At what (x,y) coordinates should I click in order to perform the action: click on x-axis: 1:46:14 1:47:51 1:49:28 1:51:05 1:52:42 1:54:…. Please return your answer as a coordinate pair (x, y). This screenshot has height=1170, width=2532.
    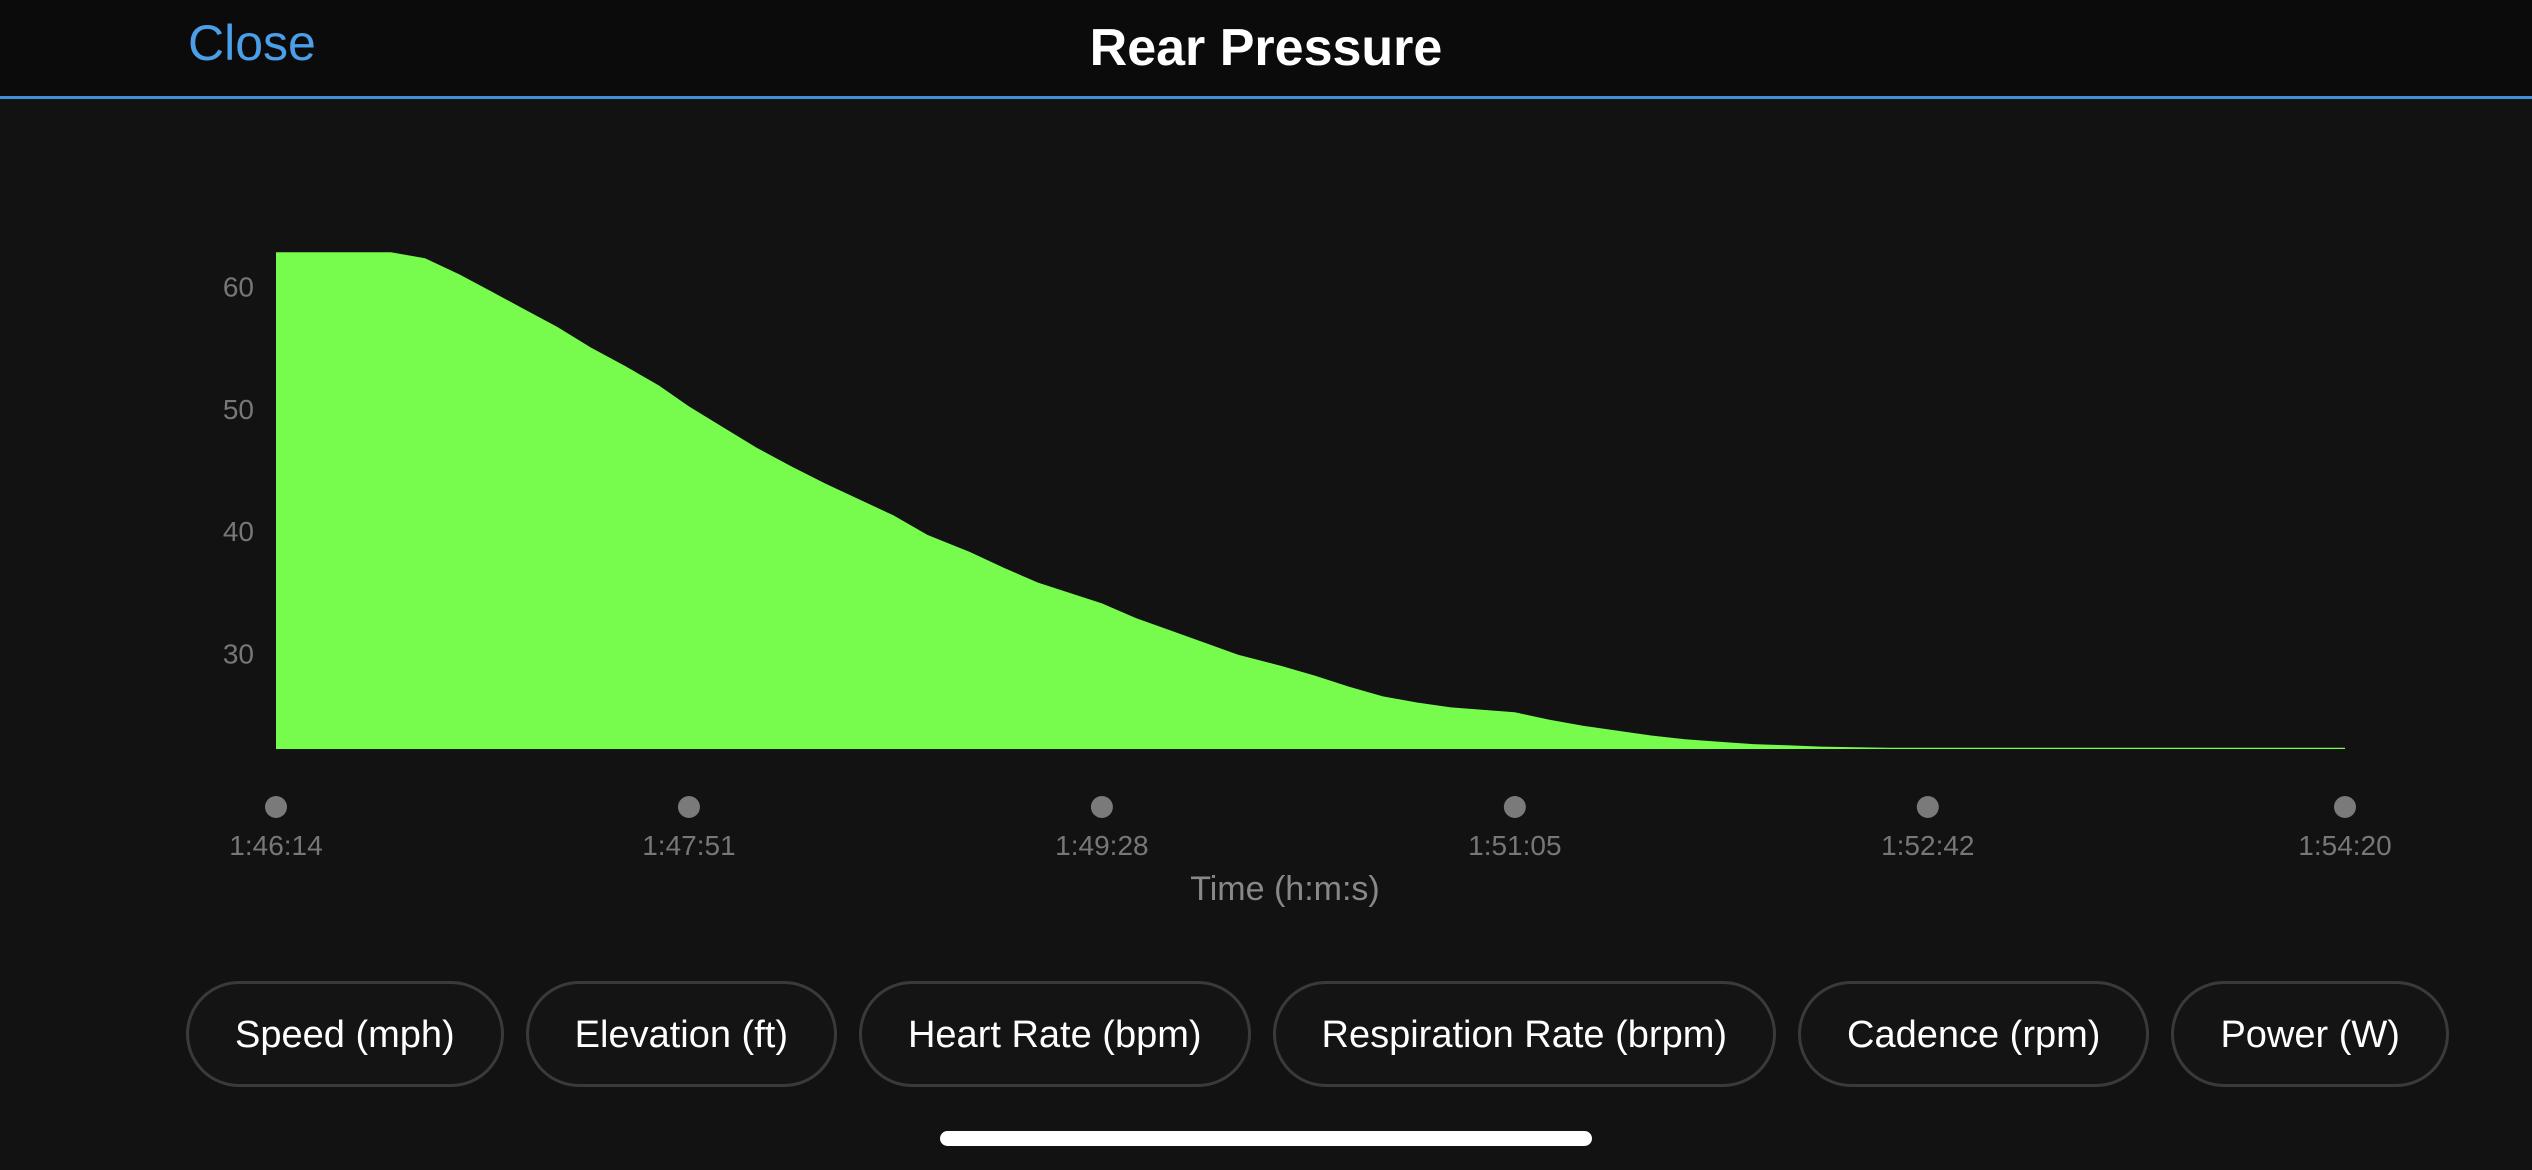
    Looking at the image, I should click on (1310, 828).